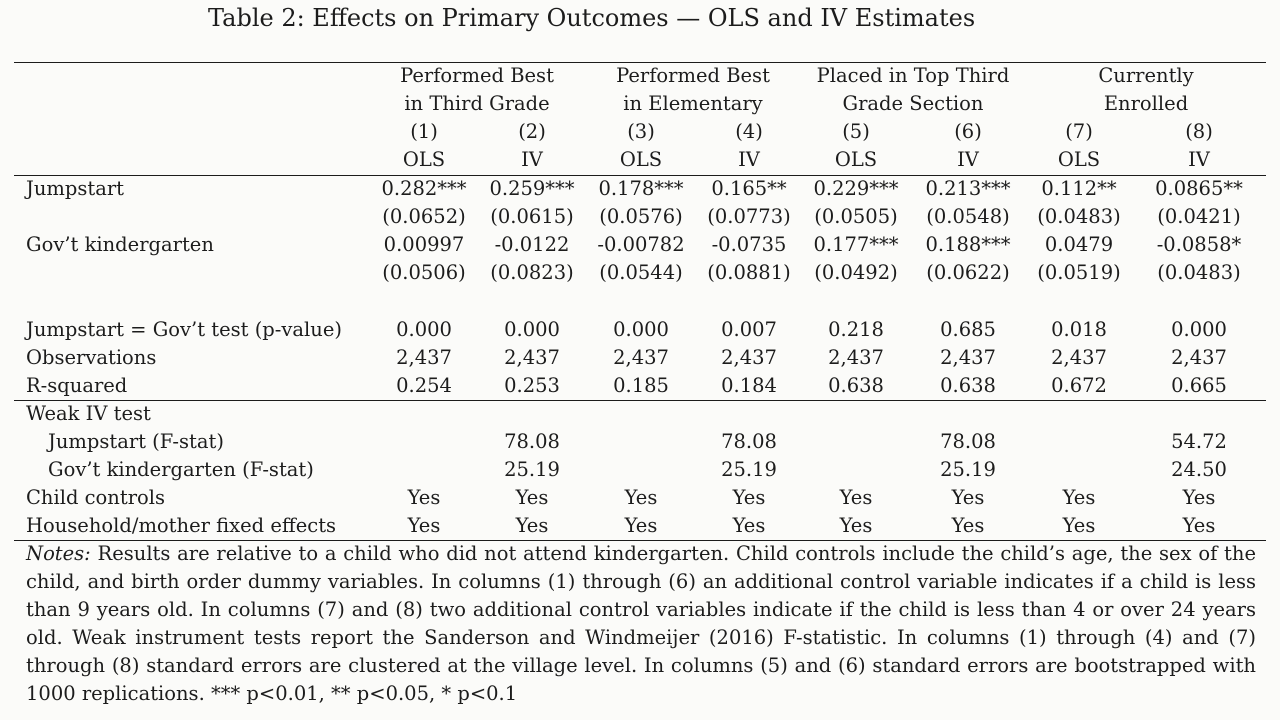 This screenshot has height=720, width=1280. I want to click on column-number: (7), so click(1079, 131).